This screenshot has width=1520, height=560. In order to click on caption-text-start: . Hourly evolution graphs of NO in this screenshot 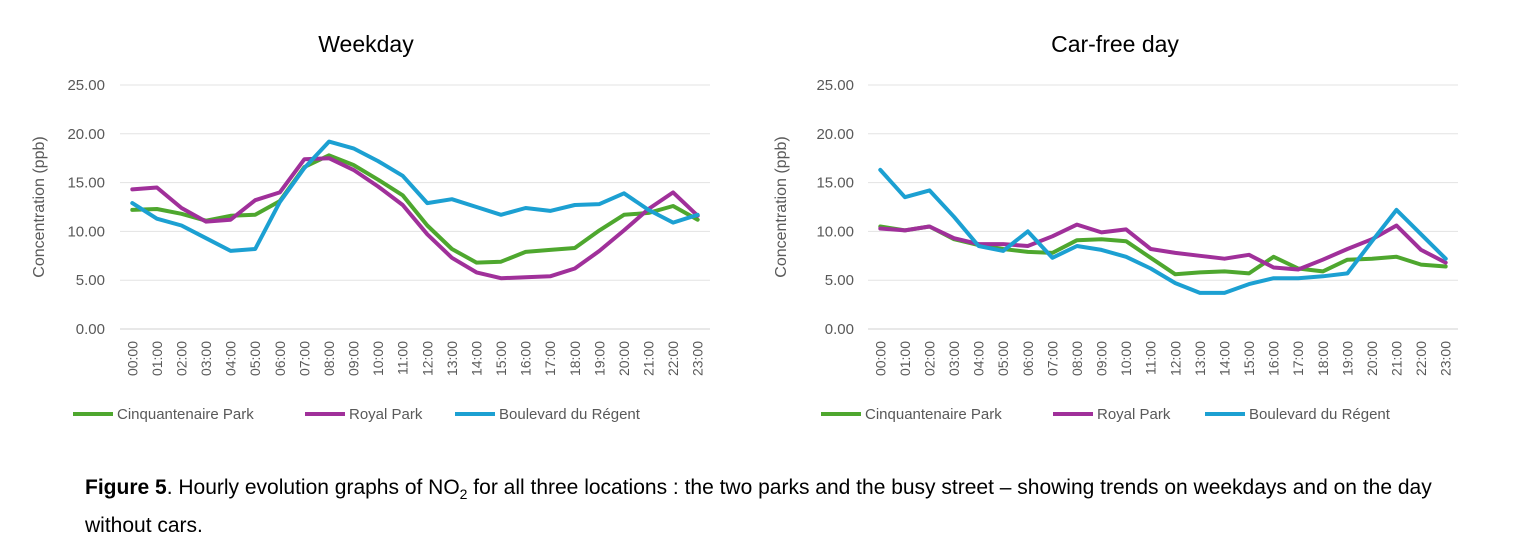, I will do `click(313, 487)`.